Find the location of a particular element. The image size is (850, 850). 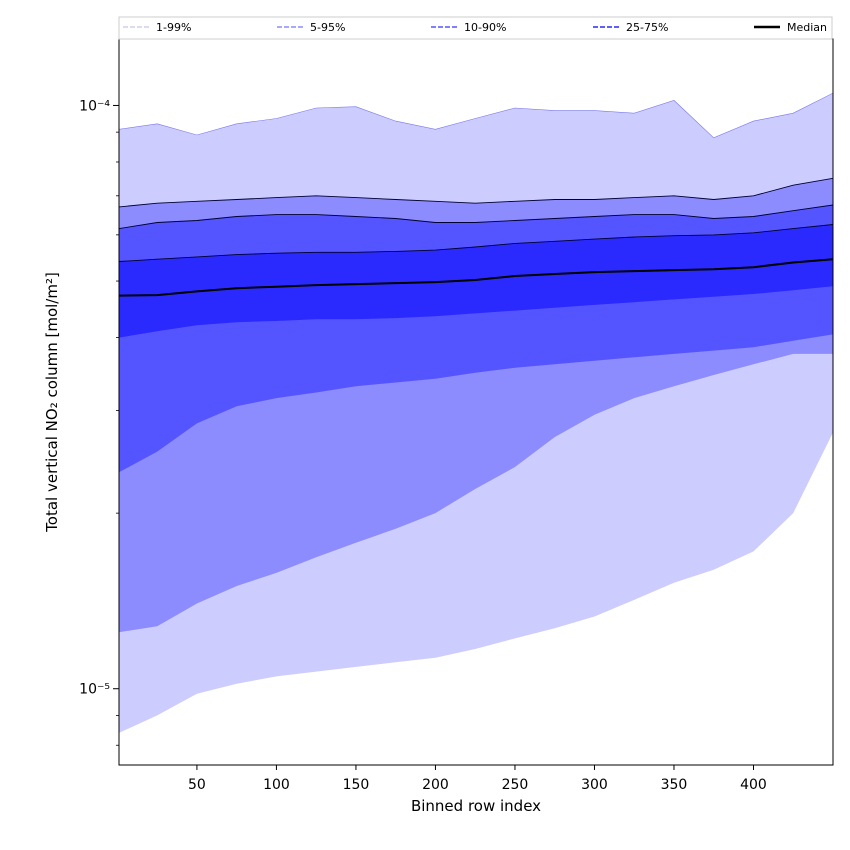

legend-label: 25-75% is located at coordinates (647, 27).